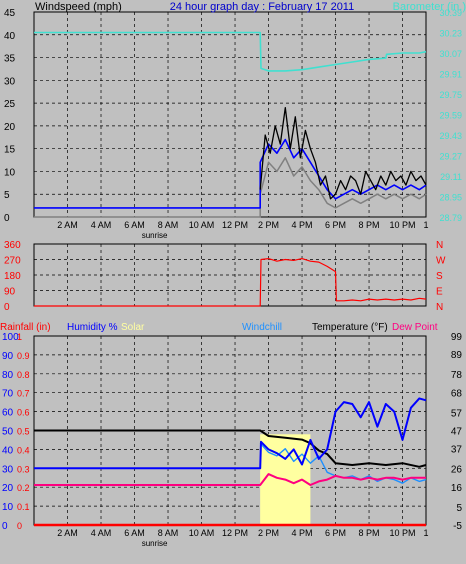 This screenshot has height=564, width=466. What do you see at coordinates (10, 127) in the screenshot?
I see `wind-tick-label: 20` at bounding box center [10, 127].